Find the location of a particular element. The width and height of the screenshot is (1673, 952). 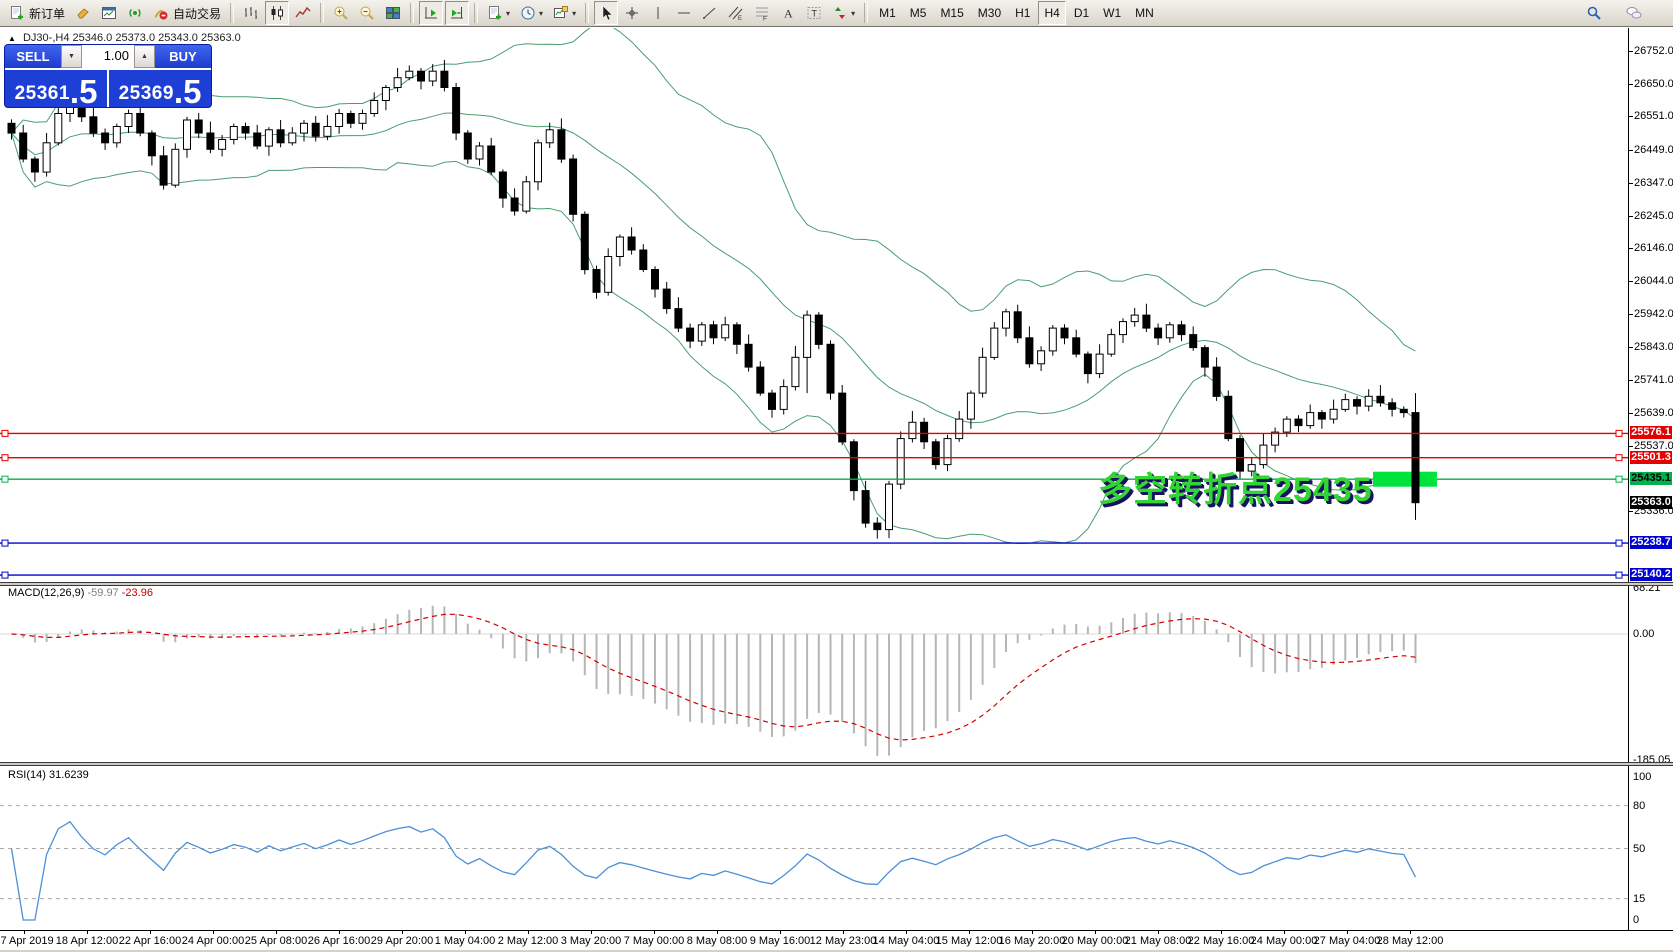

tf-d1-button: D1 is located at coordinates (1081, 13).